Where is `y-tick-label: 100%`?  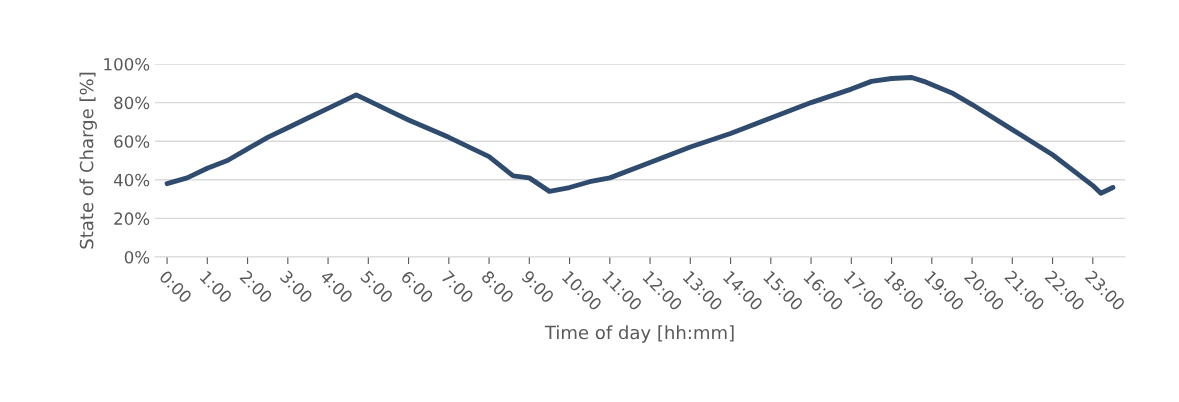
y-tick-label: 100% is located at coordinates (127, 64).